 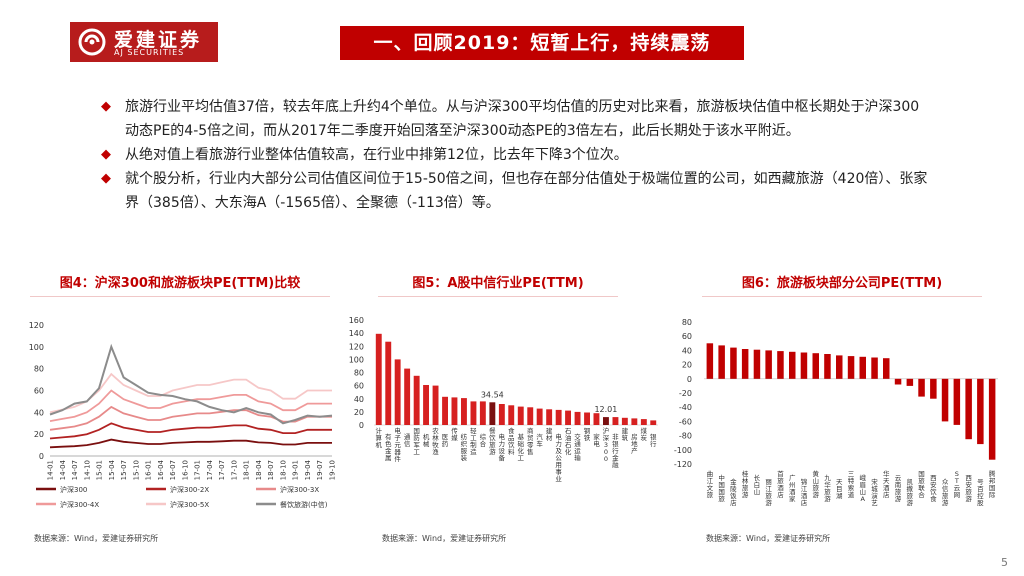 I want to click on legend-label: 沪深300-3X, so click(x=299, y=489).